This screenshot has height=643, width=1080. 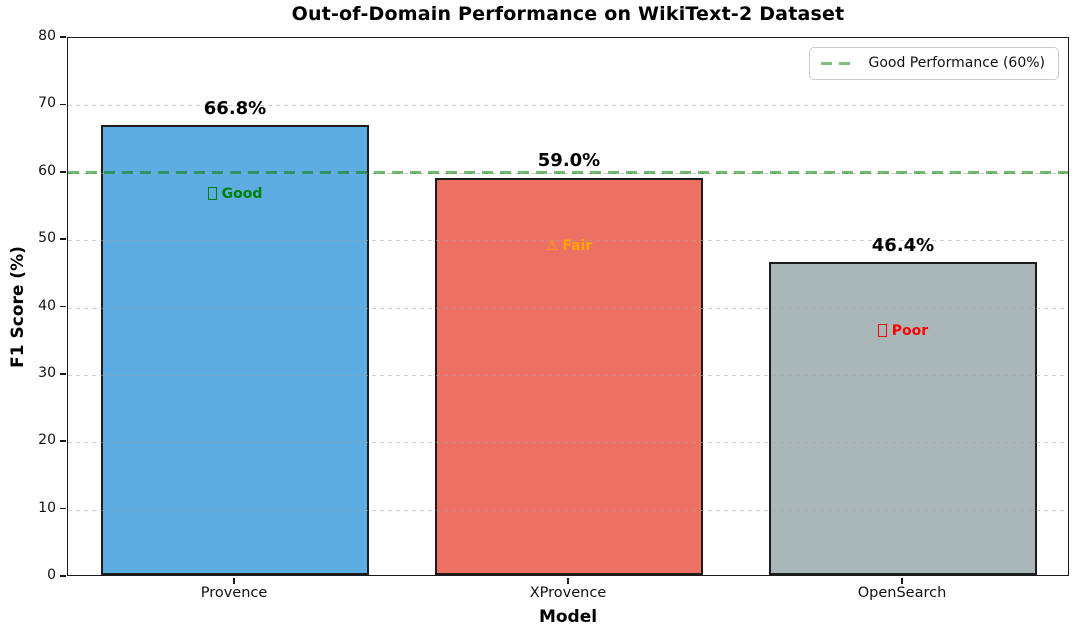 What do you see at coordinates (47, 103) in the screenshot?
I see `y-tick-label: 70` at bounding box center [47, 103].